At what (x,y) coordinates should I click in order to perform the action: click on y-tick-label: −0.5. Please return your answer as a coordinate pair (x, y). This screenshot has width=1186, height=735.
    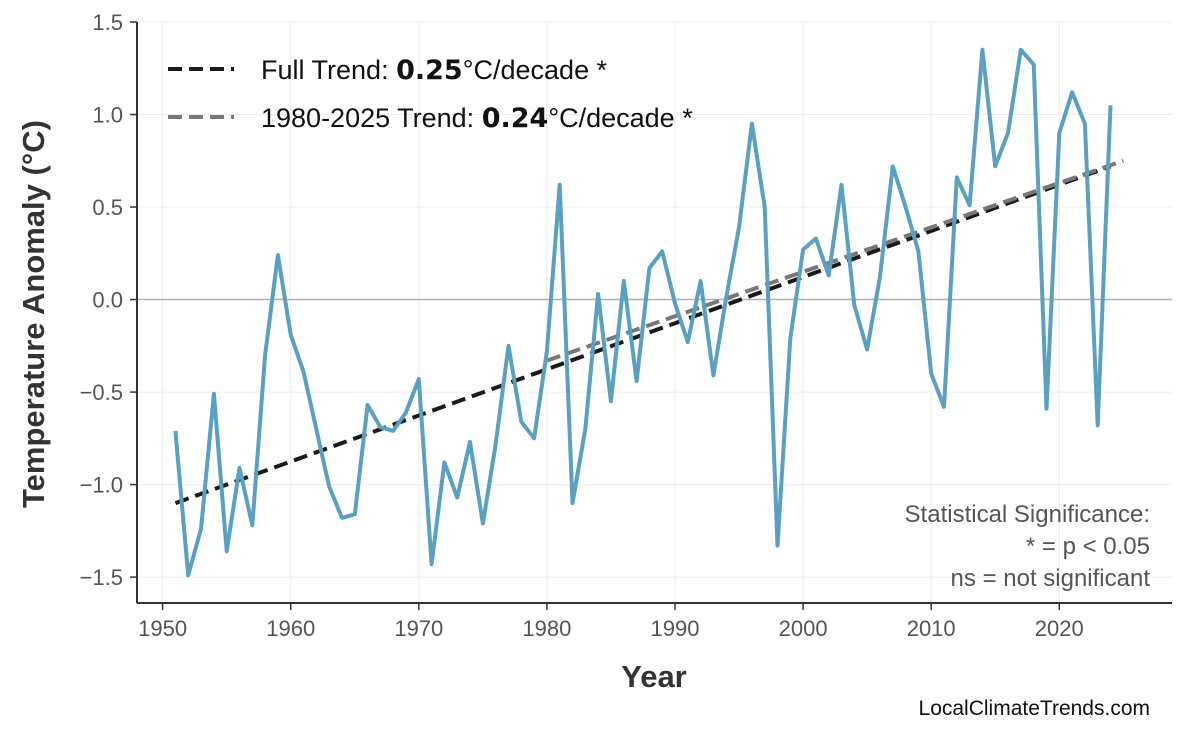
    Looking at the image, I should click on (101, 392).